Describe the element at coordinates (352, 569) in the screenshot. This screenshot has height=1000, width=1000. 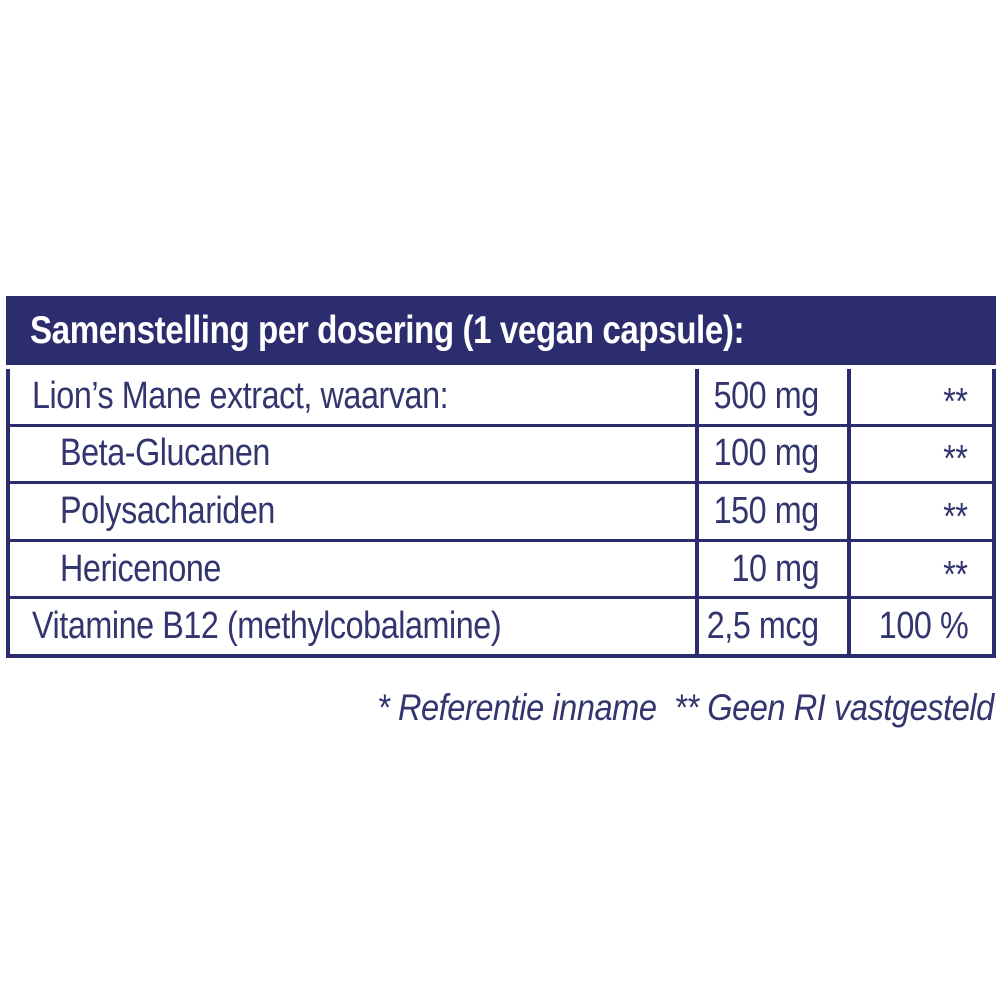
I see `ingredient-name-cell: Hericenone` at that location.